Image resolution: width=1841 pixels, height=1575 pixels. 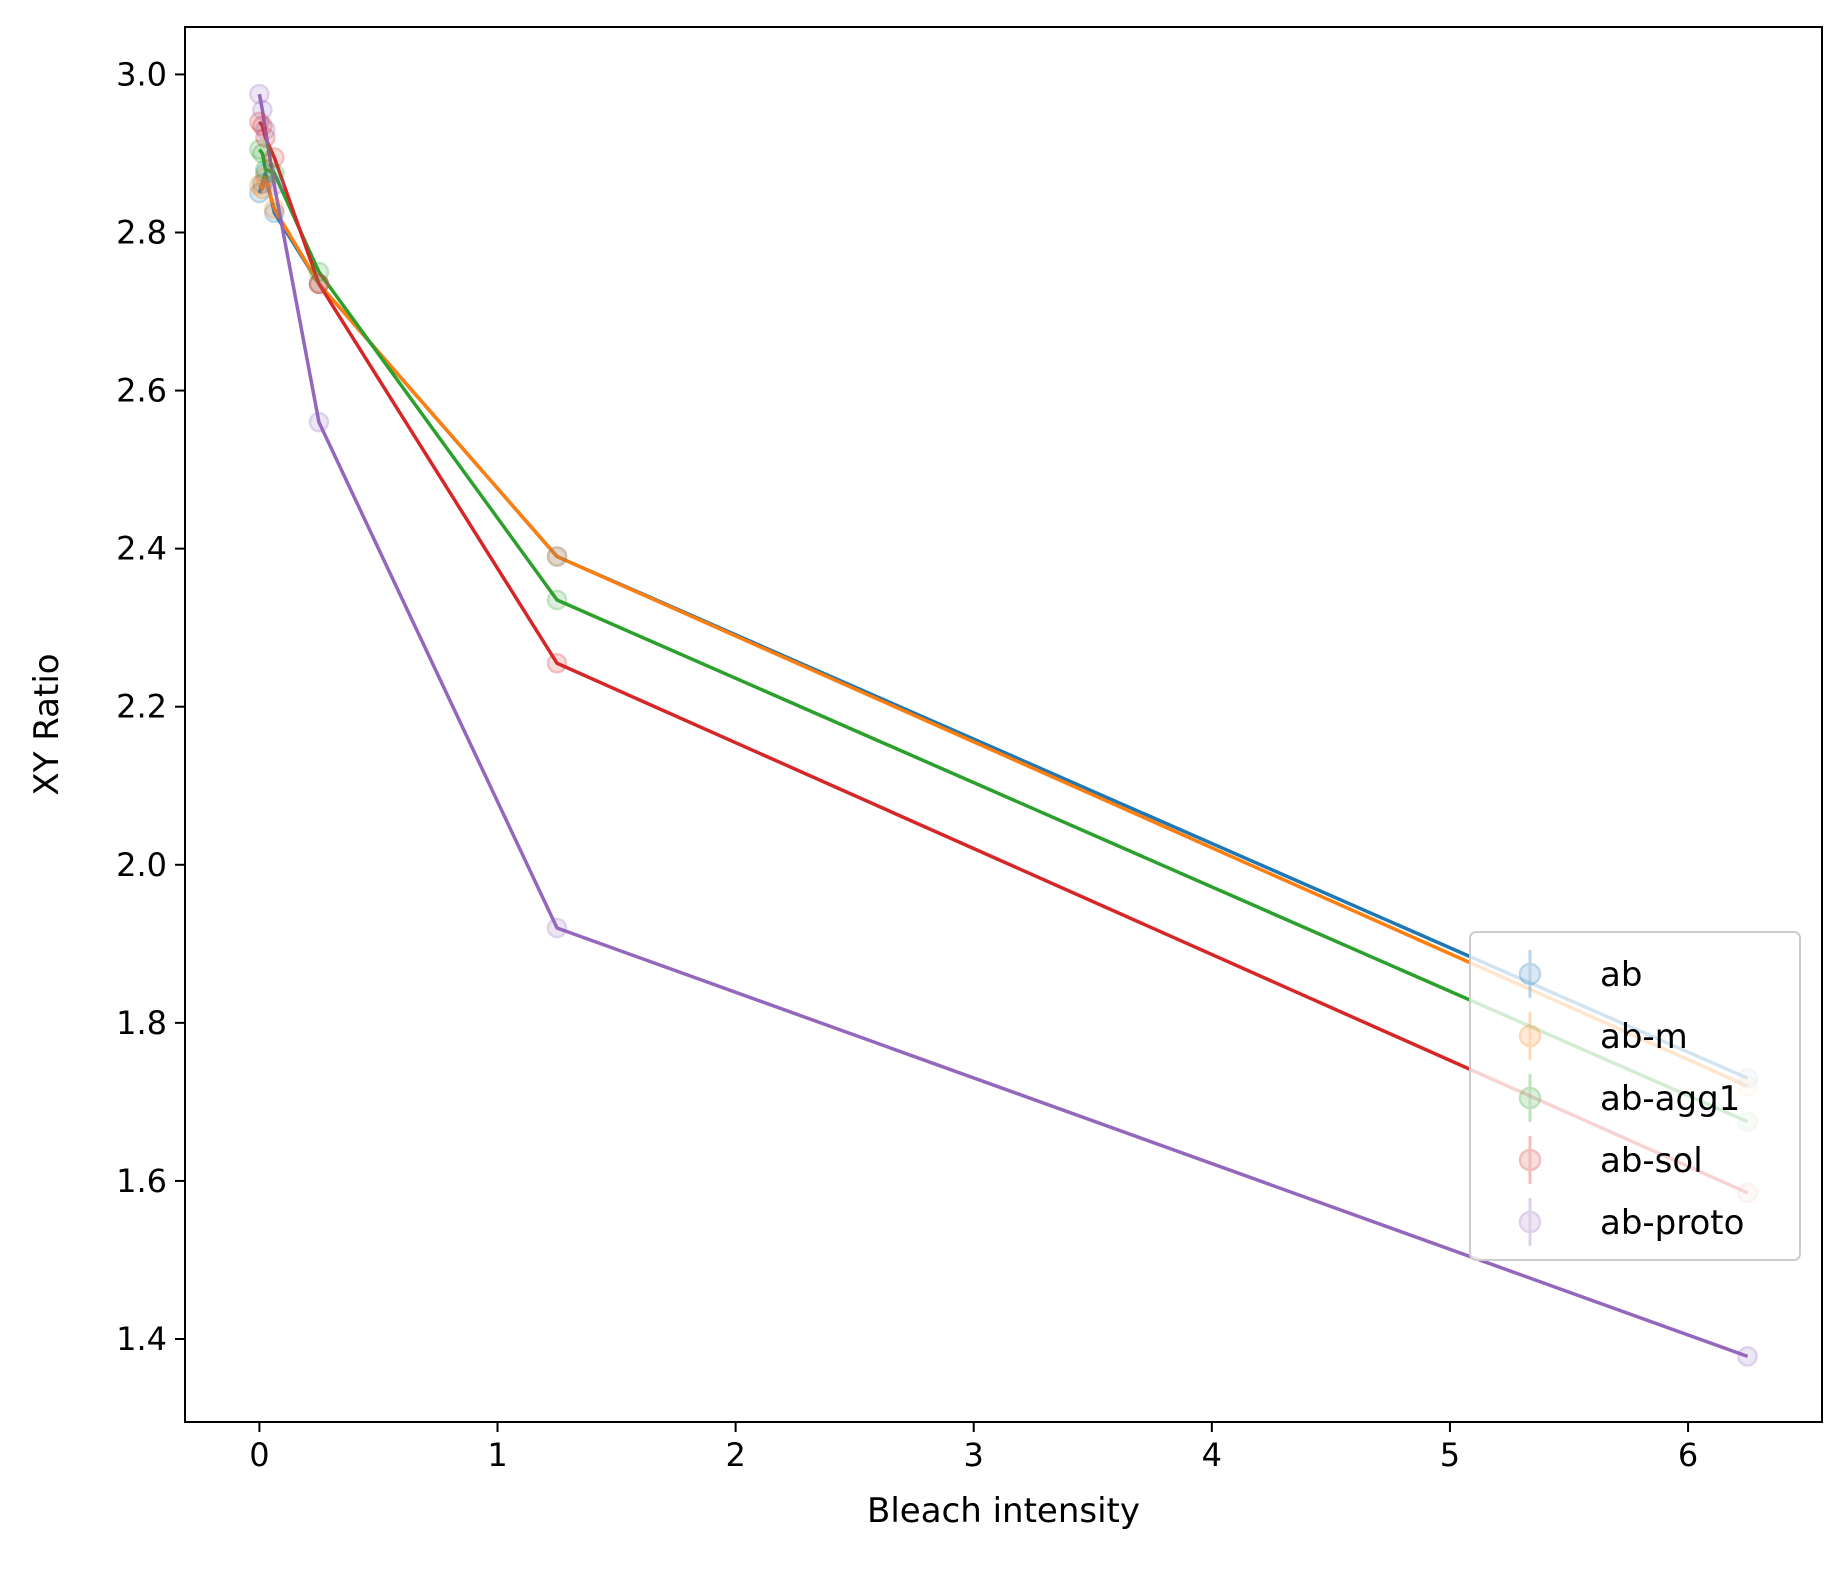 I want to click on y-tick-label: 2.0, so click(x=141, y=865).